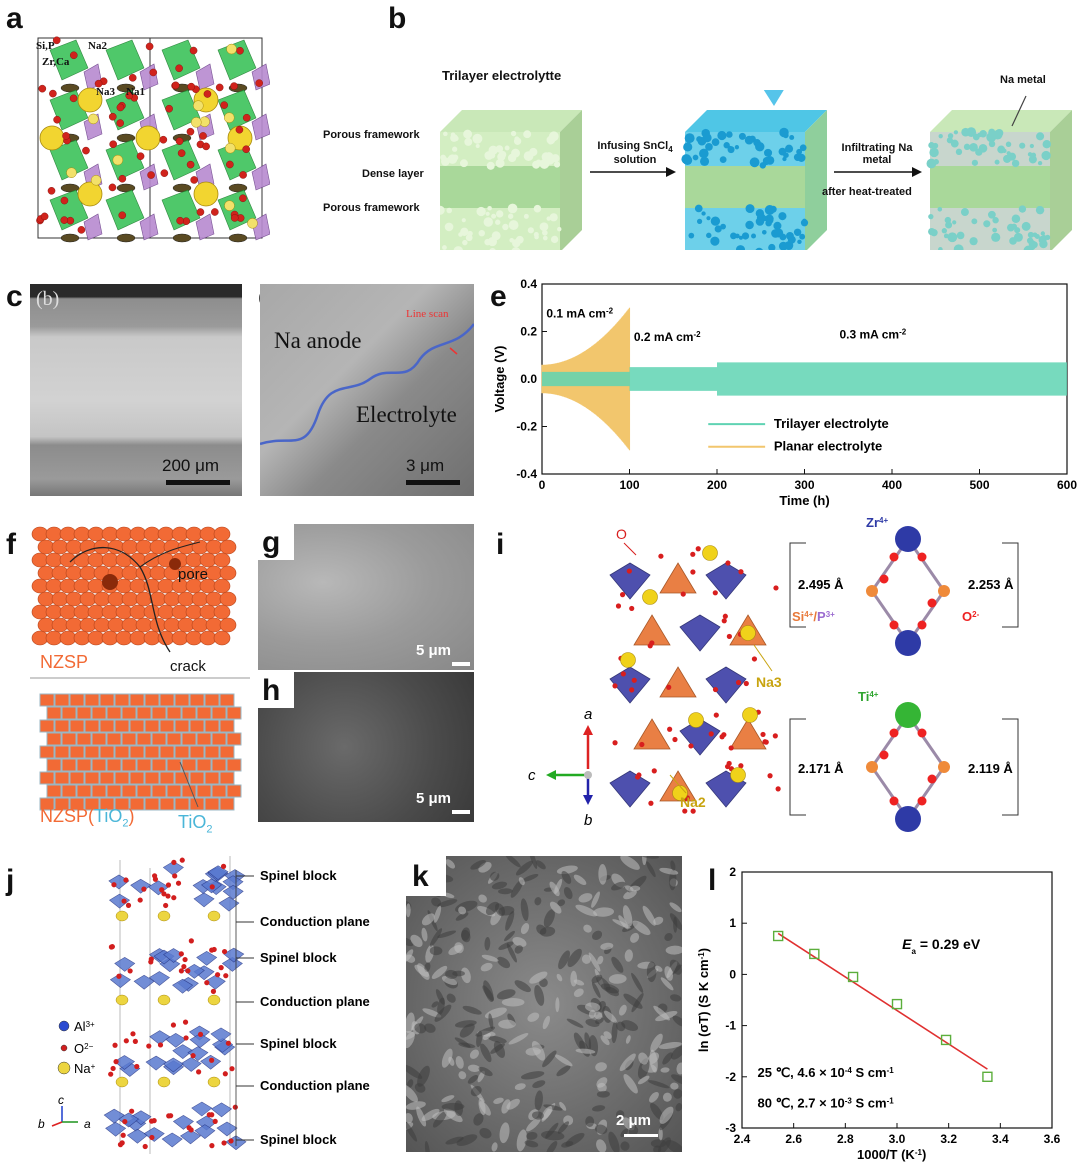  I want to click on tio2-pointer, so click(189, 784).